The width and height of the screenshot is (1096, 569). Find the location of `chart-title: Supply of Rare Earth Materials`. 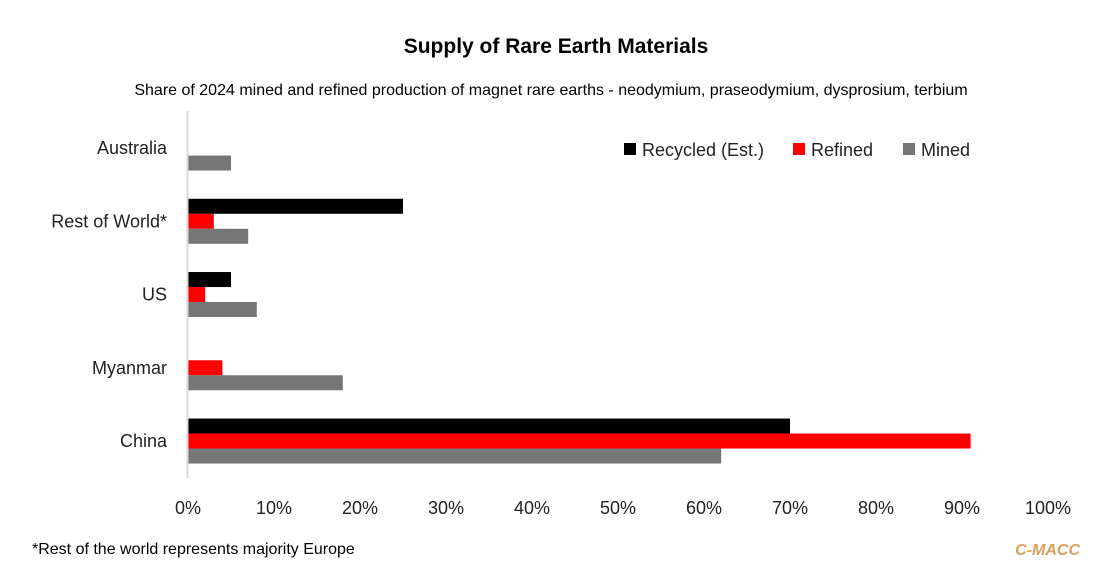

chart-title: Supply of Rare Earth Materials is located at coordinates (556, 46).